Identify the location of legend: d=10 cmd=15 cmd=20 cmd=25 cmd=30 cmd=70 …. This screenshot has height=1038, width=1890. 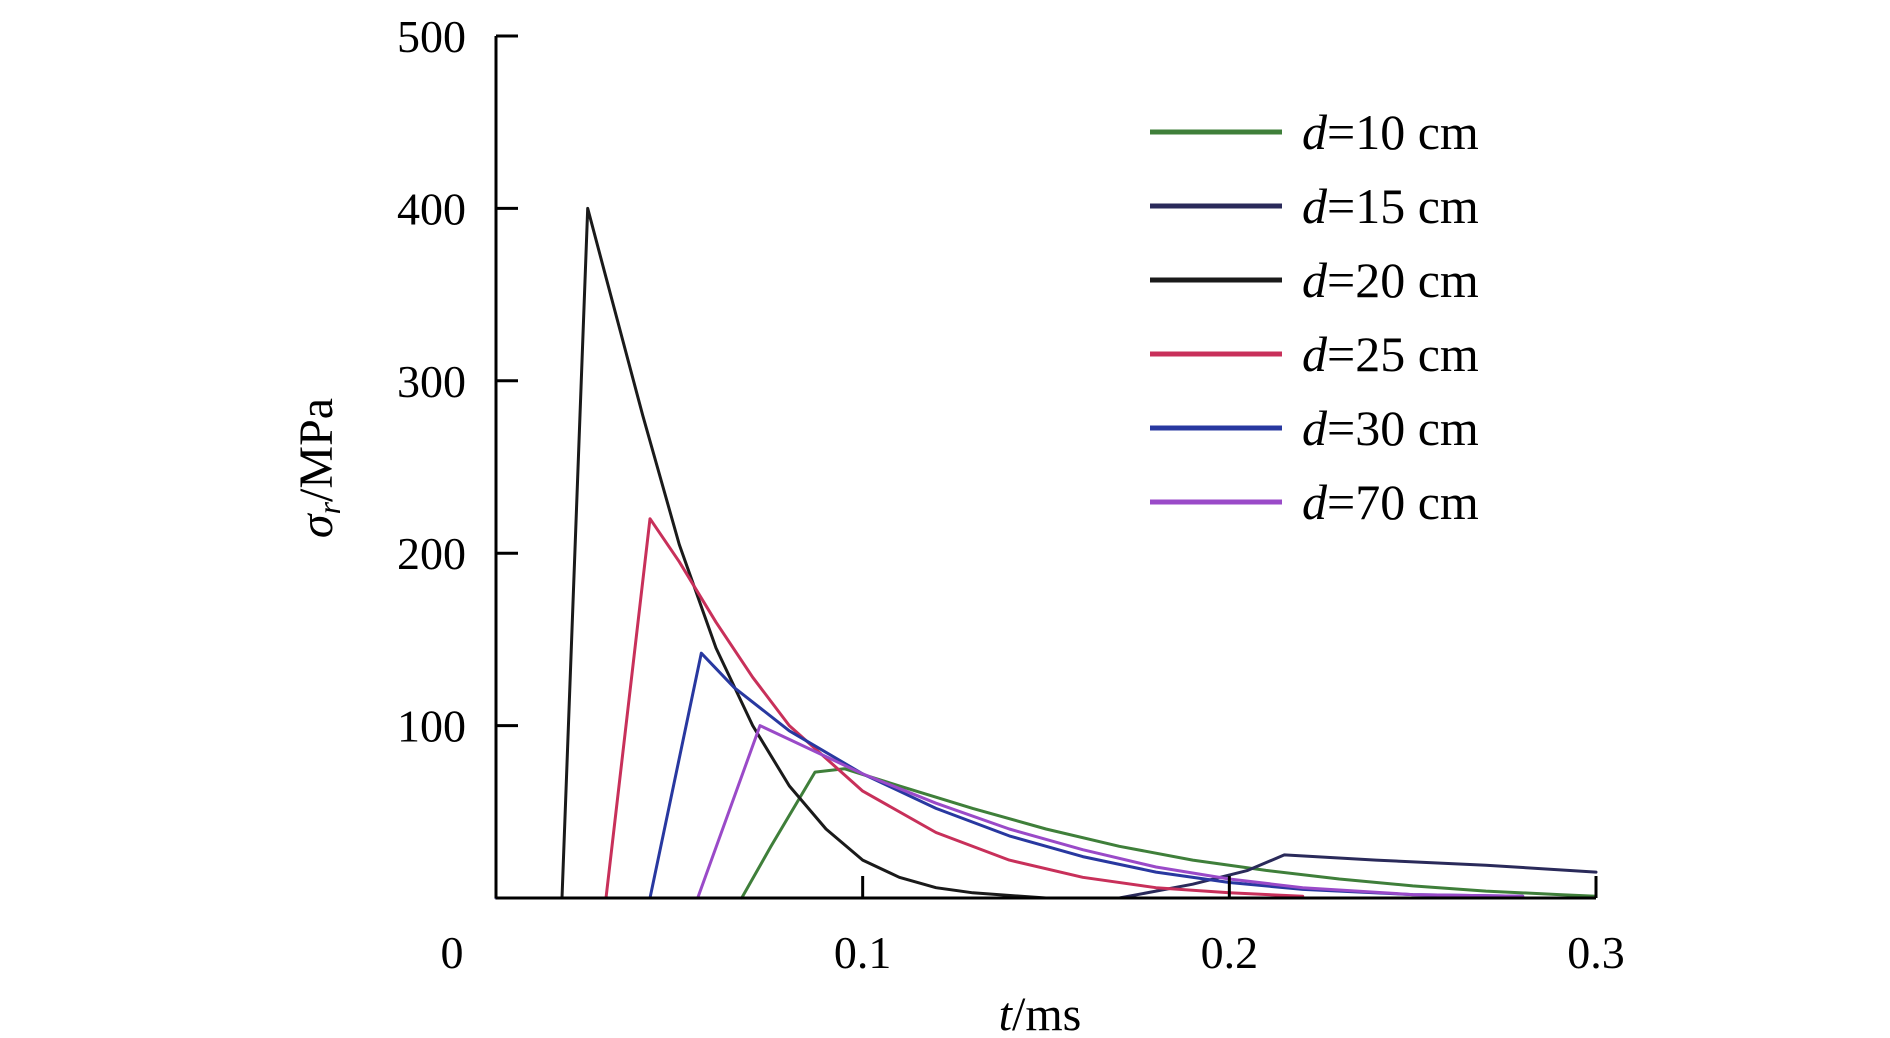
(1314, 317).